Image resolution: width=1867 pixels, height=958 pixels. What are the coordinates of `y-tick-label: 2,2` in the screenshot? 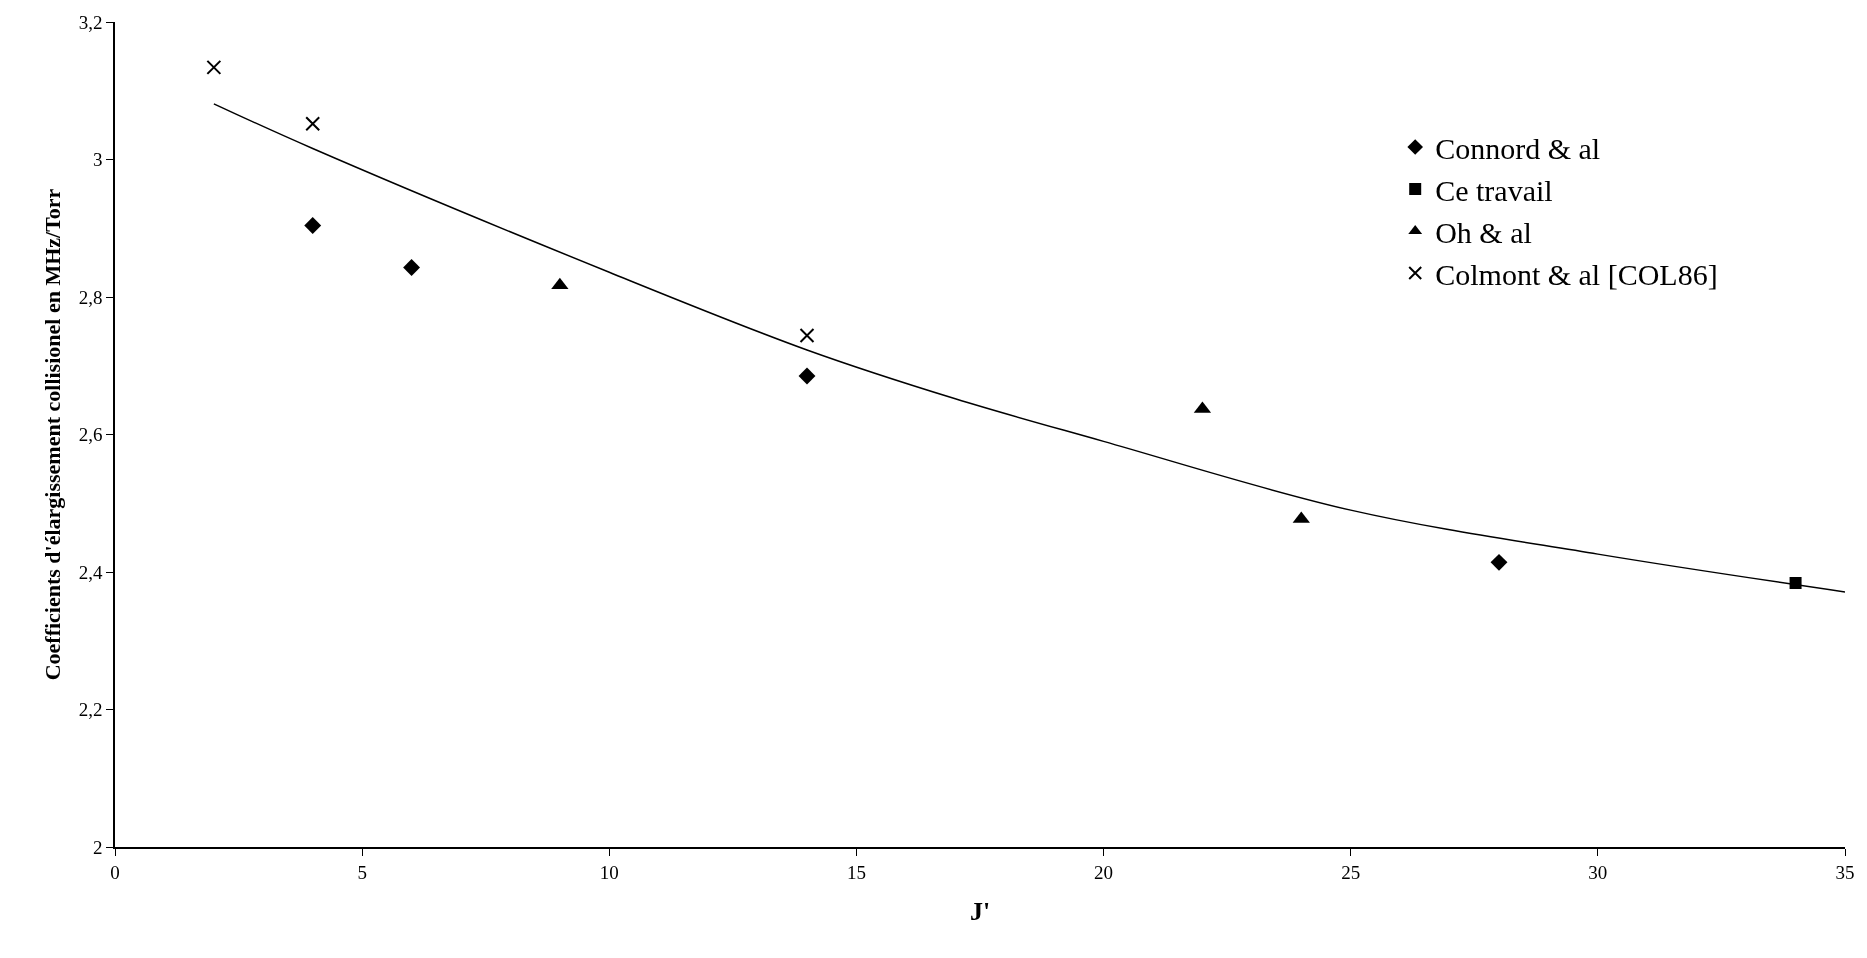 It's located at (90, 710).